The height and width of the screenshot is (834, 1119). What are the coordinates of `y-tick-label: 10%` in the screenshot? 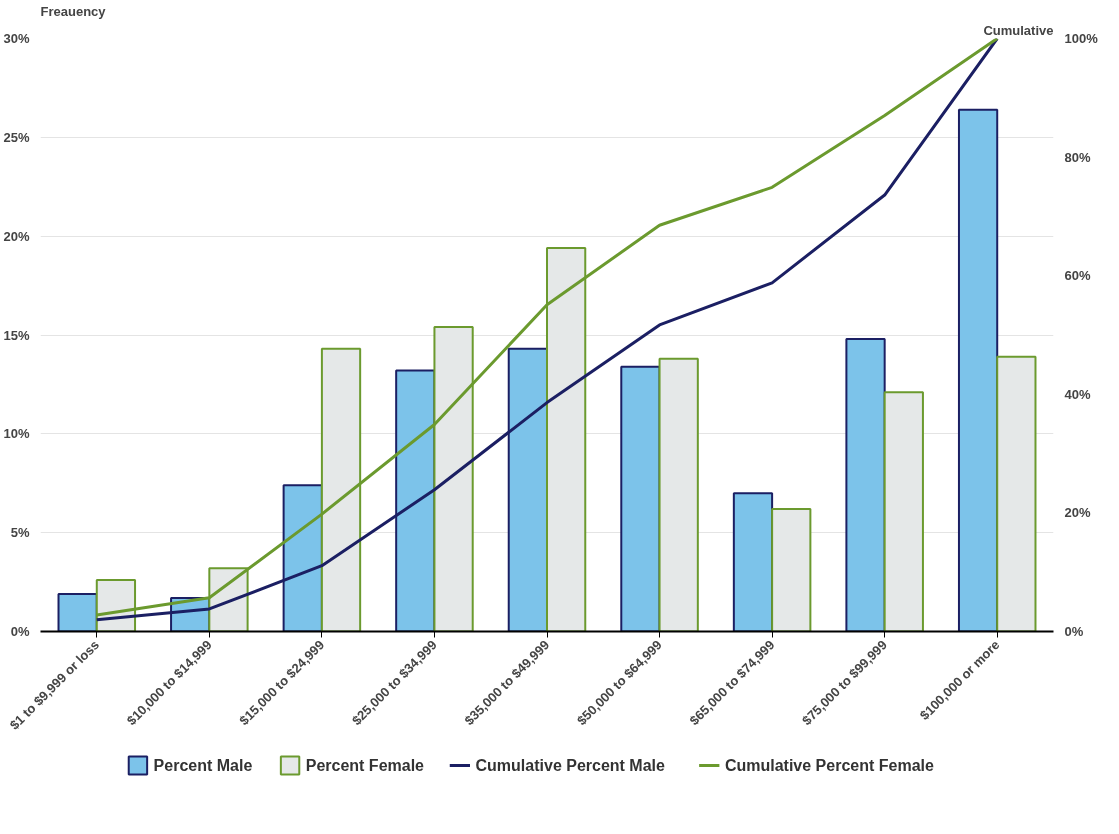 It's located at (16, 434).